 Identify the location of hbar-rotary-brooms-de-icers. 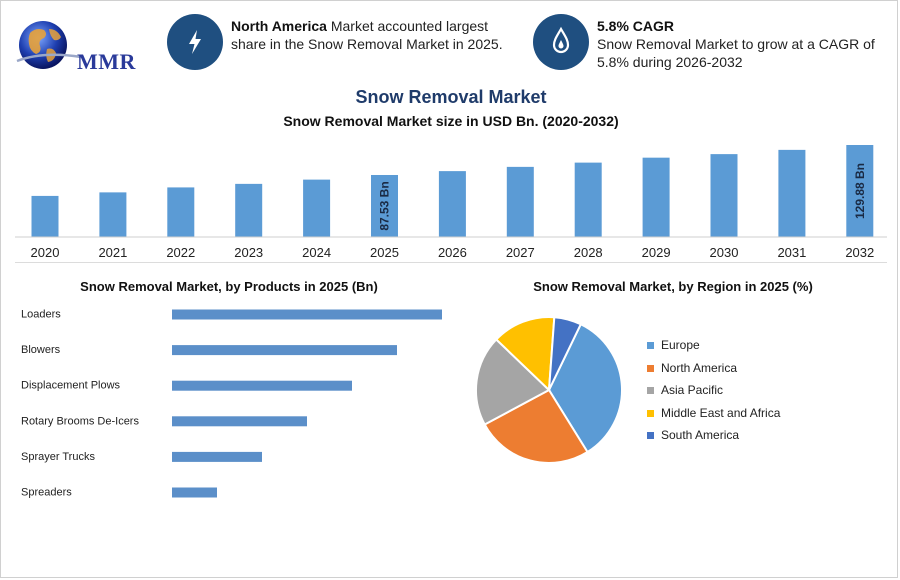
(239, 421).